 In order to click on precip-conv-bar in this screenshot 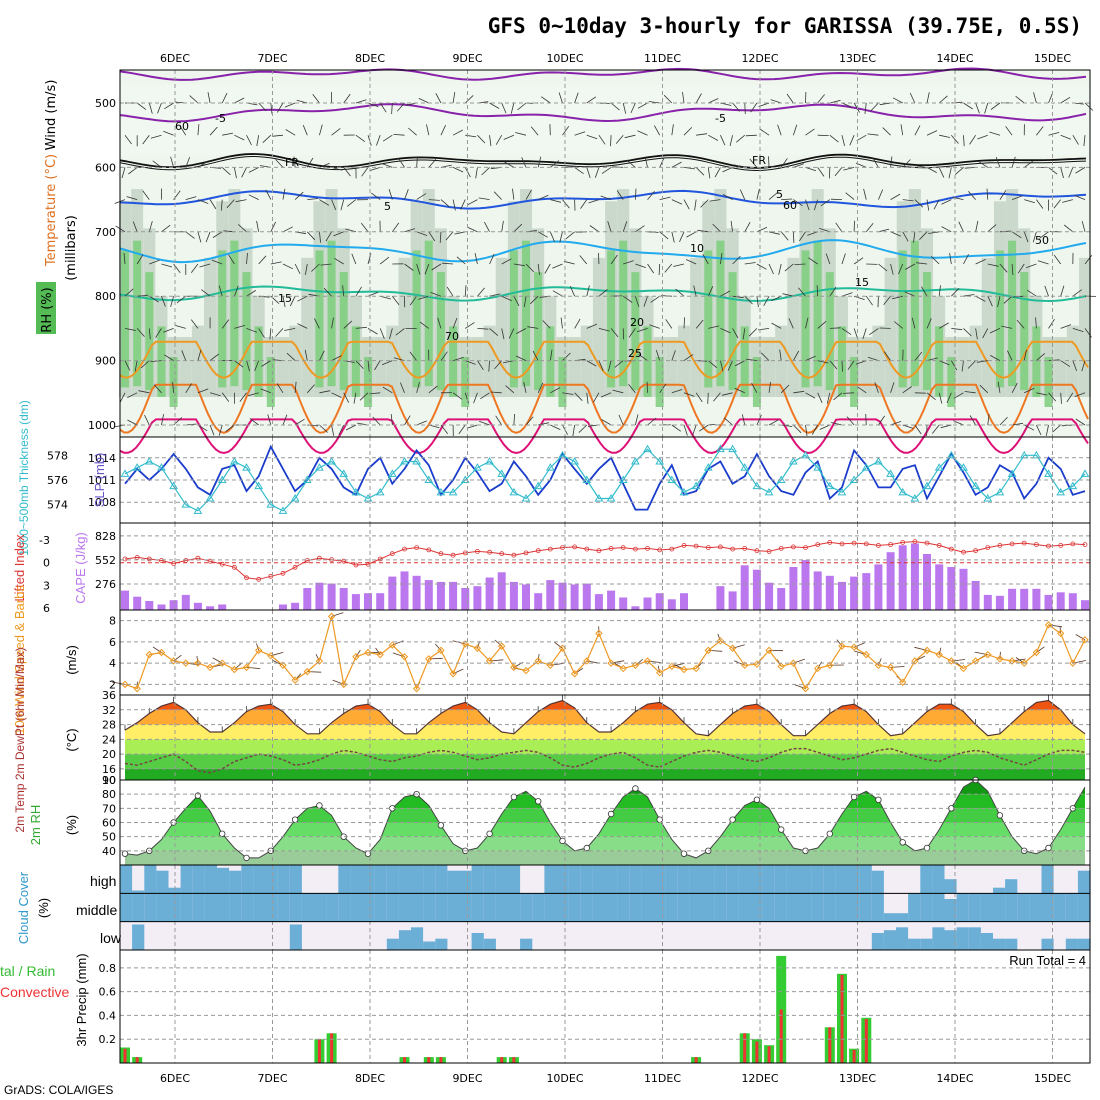, I will do `click(866, 1041)`.